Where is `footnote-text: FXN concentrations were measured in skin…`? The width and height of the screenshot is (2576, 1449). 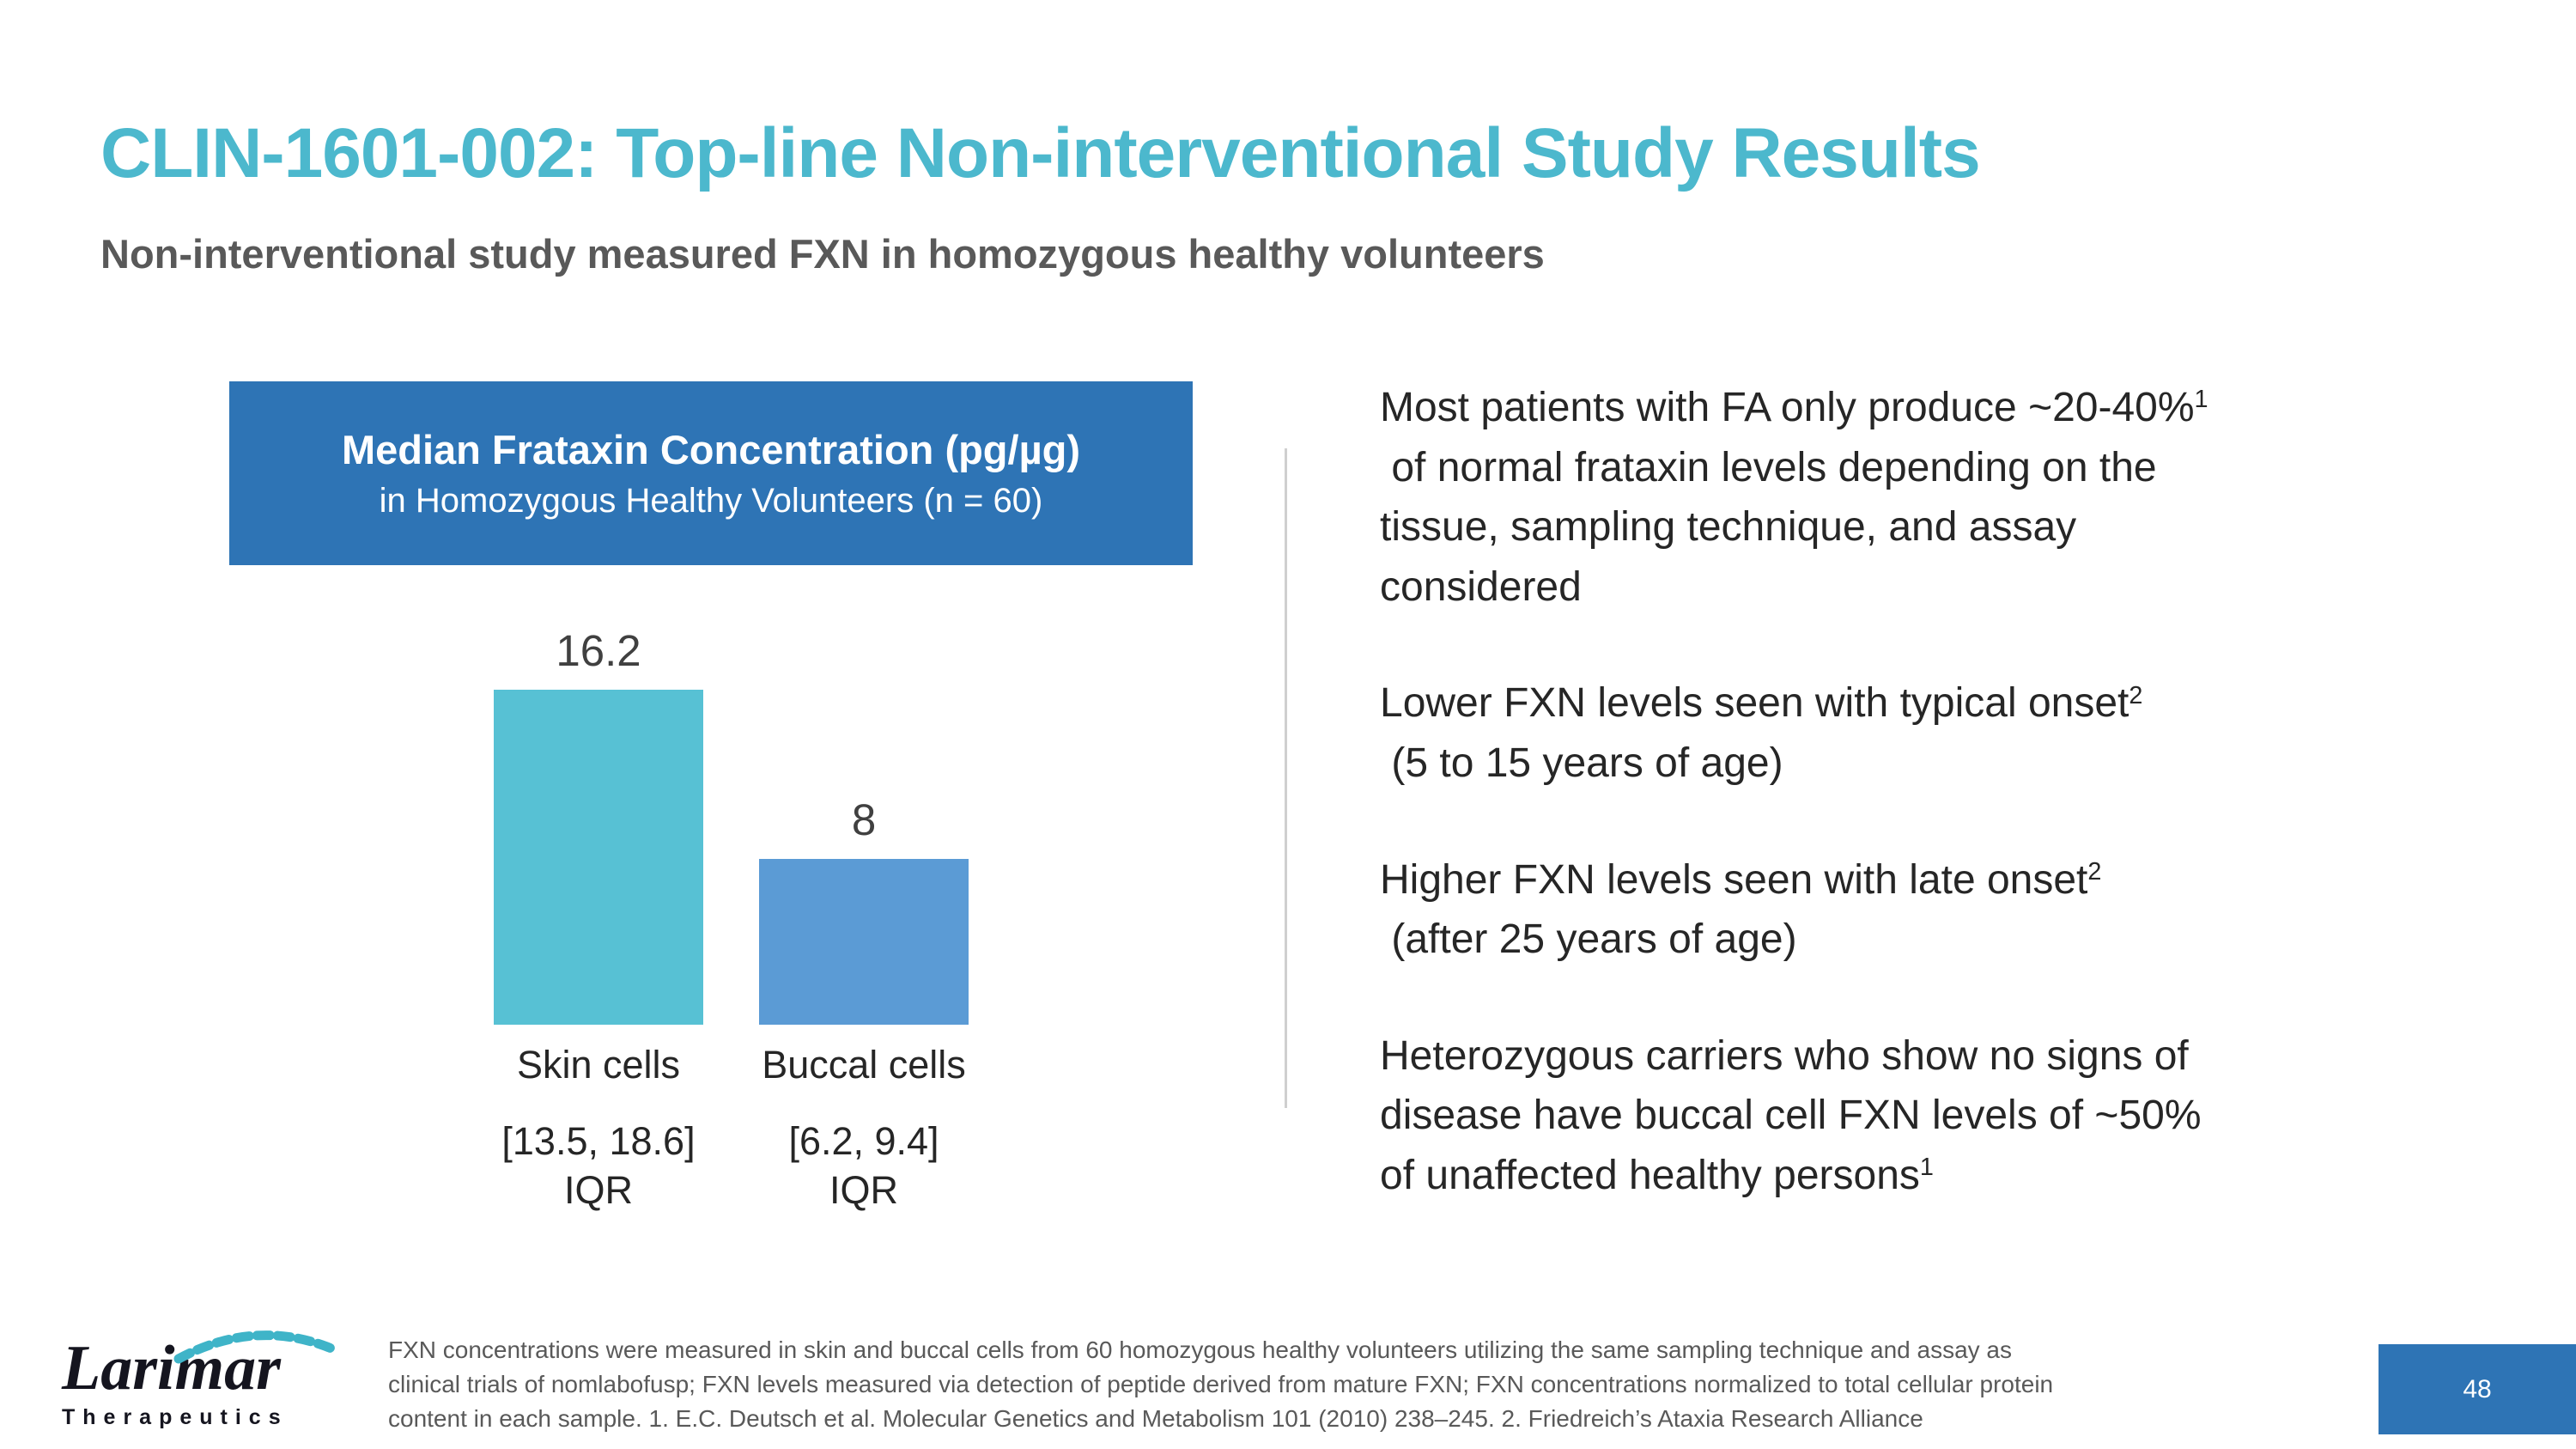 footnote-text: FXN concentrations were measured in skin… is located at coordinates (1371, 1384).